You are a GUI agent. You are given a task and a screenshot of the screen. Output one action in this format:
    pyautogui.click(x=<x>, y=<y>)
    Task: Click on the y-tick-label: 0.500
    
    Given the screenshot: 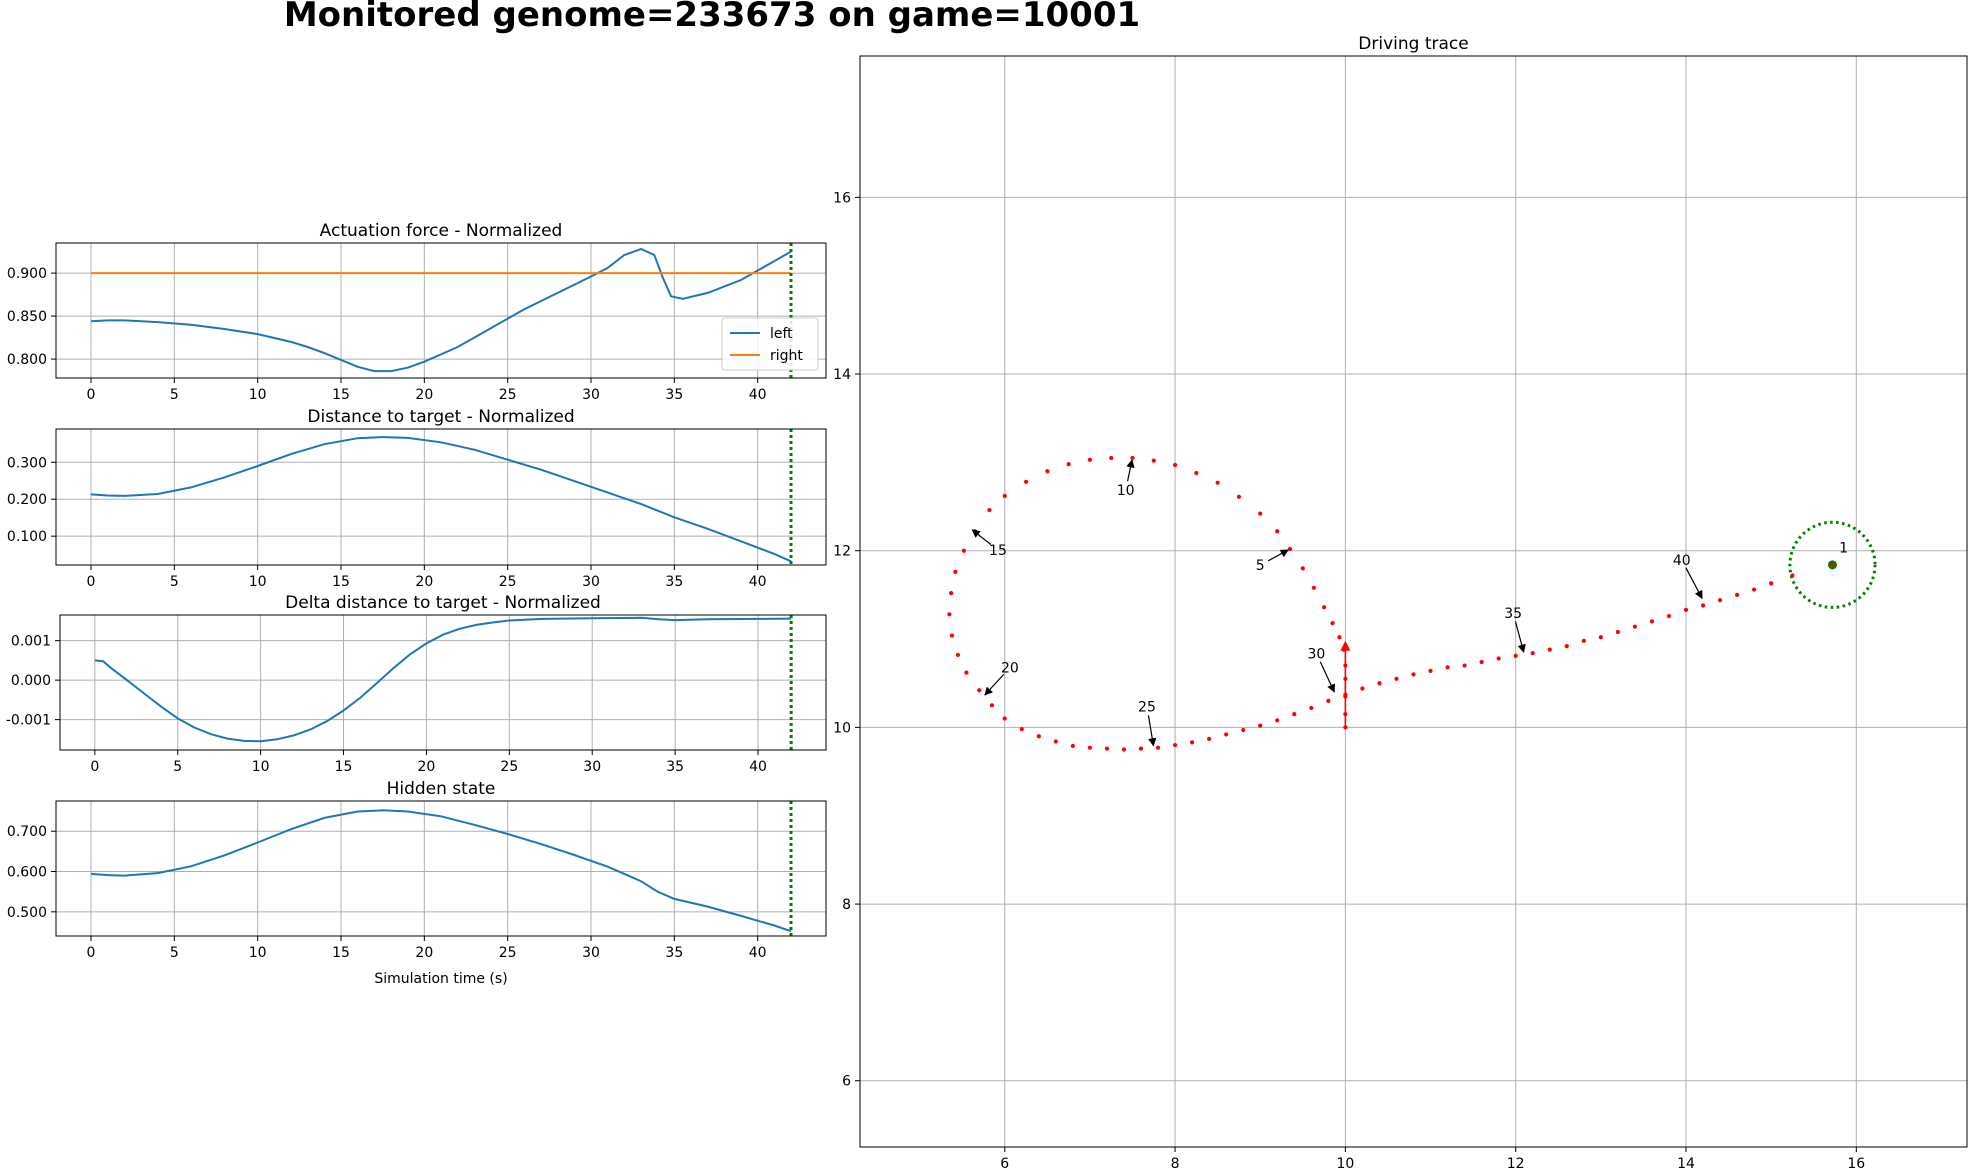 What is the action you would take?
    pyautogui.click(x=27, y=913)
    